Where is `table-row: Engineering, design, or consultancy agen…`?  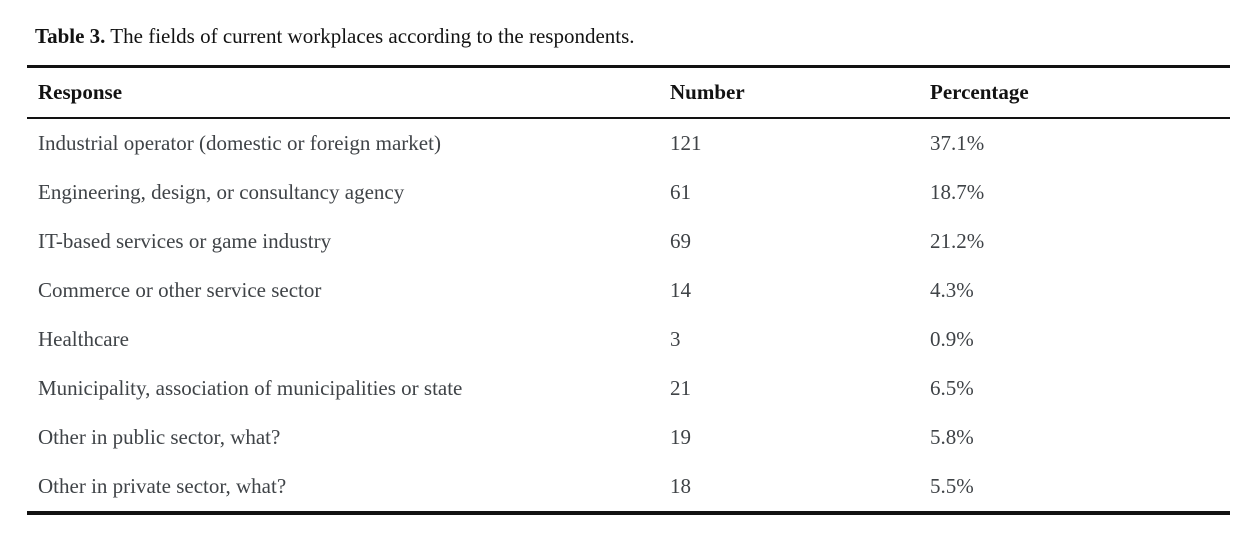
table-row: Engineering, design, or consultancy agen… is located at coordinates (628, 192).